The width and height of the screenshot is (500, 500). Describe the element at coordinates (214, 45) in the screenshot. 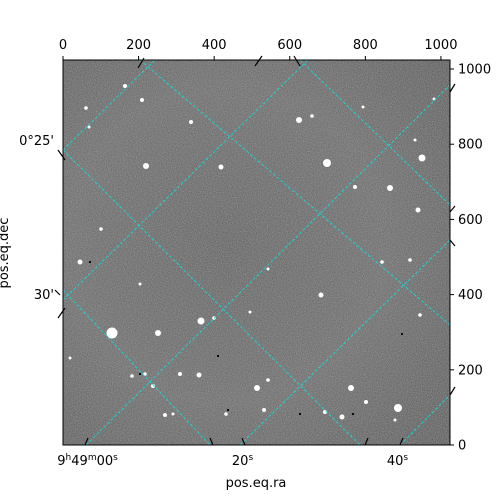

I see `top-tick-label: 400` at that location.